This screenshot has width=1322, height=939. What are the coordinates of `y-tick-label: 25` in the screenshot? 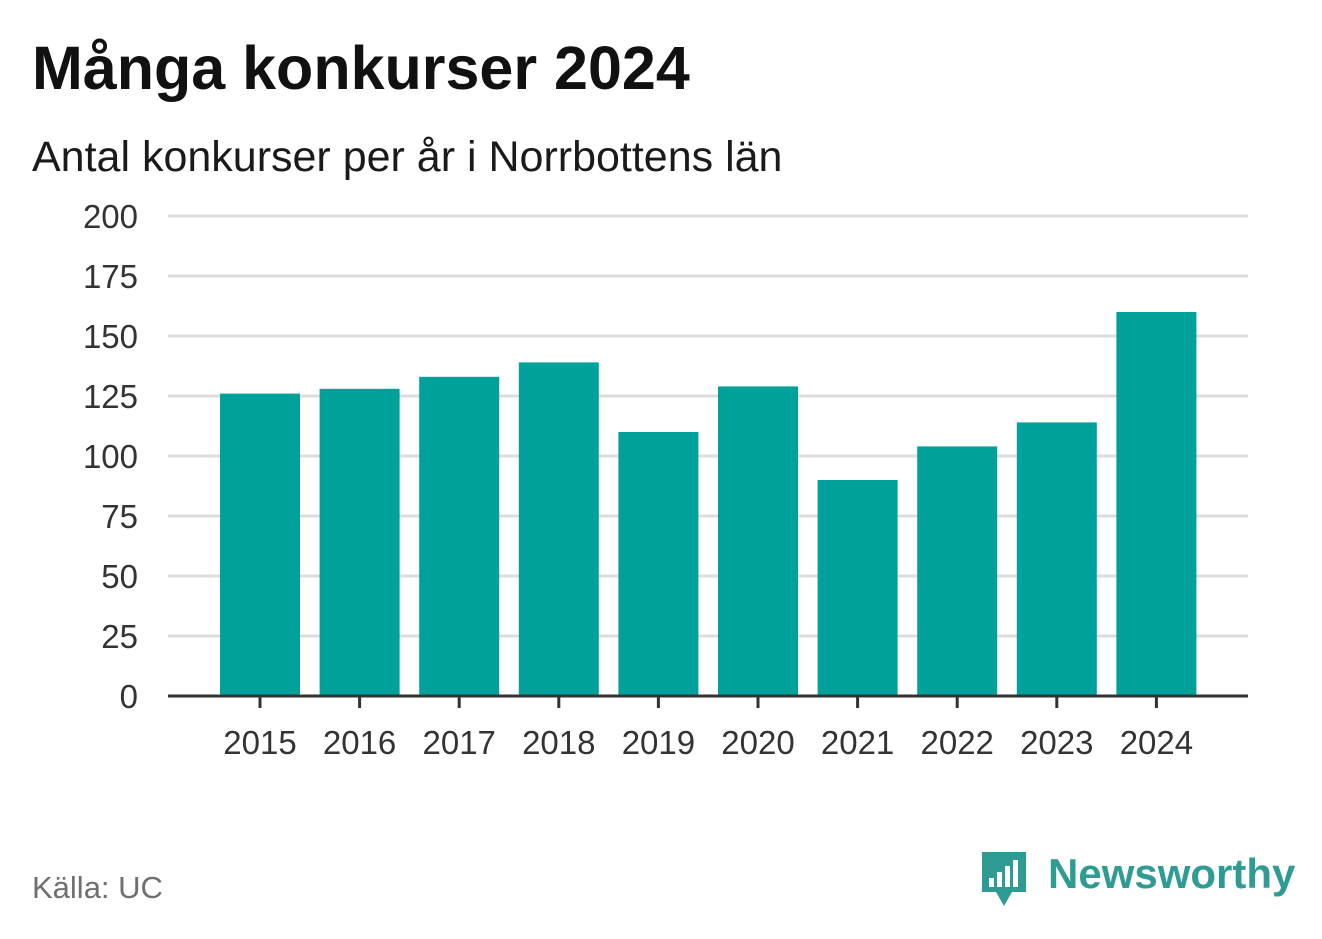 It's located at (119, 636).